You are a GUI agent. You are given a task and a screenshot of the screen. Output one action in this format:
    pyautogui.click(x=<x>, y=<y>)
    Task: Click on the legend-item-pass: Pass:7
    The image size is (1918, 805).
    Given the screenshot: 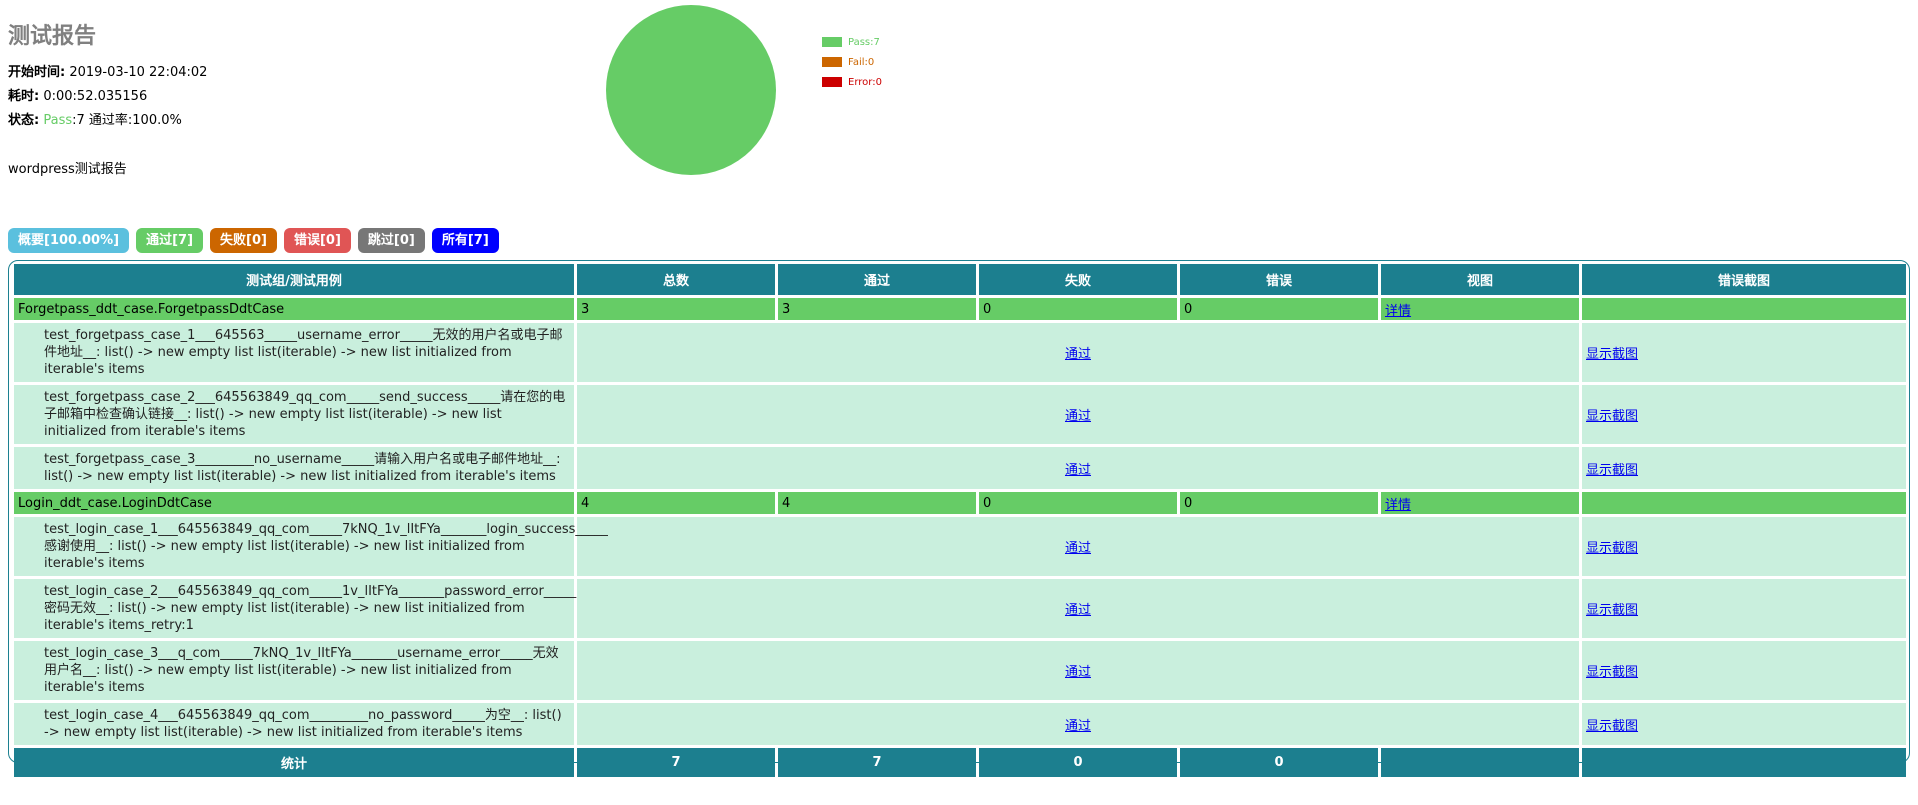 What is the action you would take?
    pyautogui.click(x=852, y=42)
    